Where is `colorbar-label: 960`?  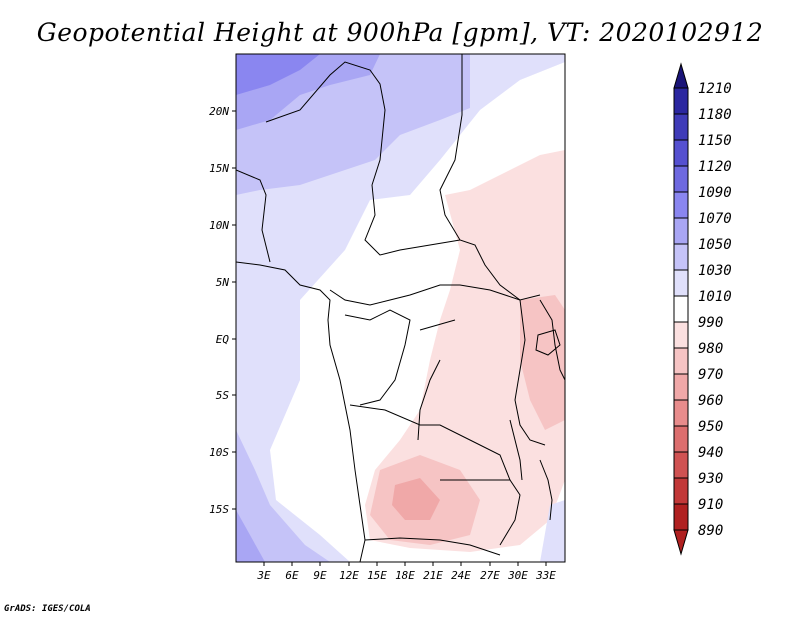 colorbar-label: 960 is located at coordinates (710, 401).